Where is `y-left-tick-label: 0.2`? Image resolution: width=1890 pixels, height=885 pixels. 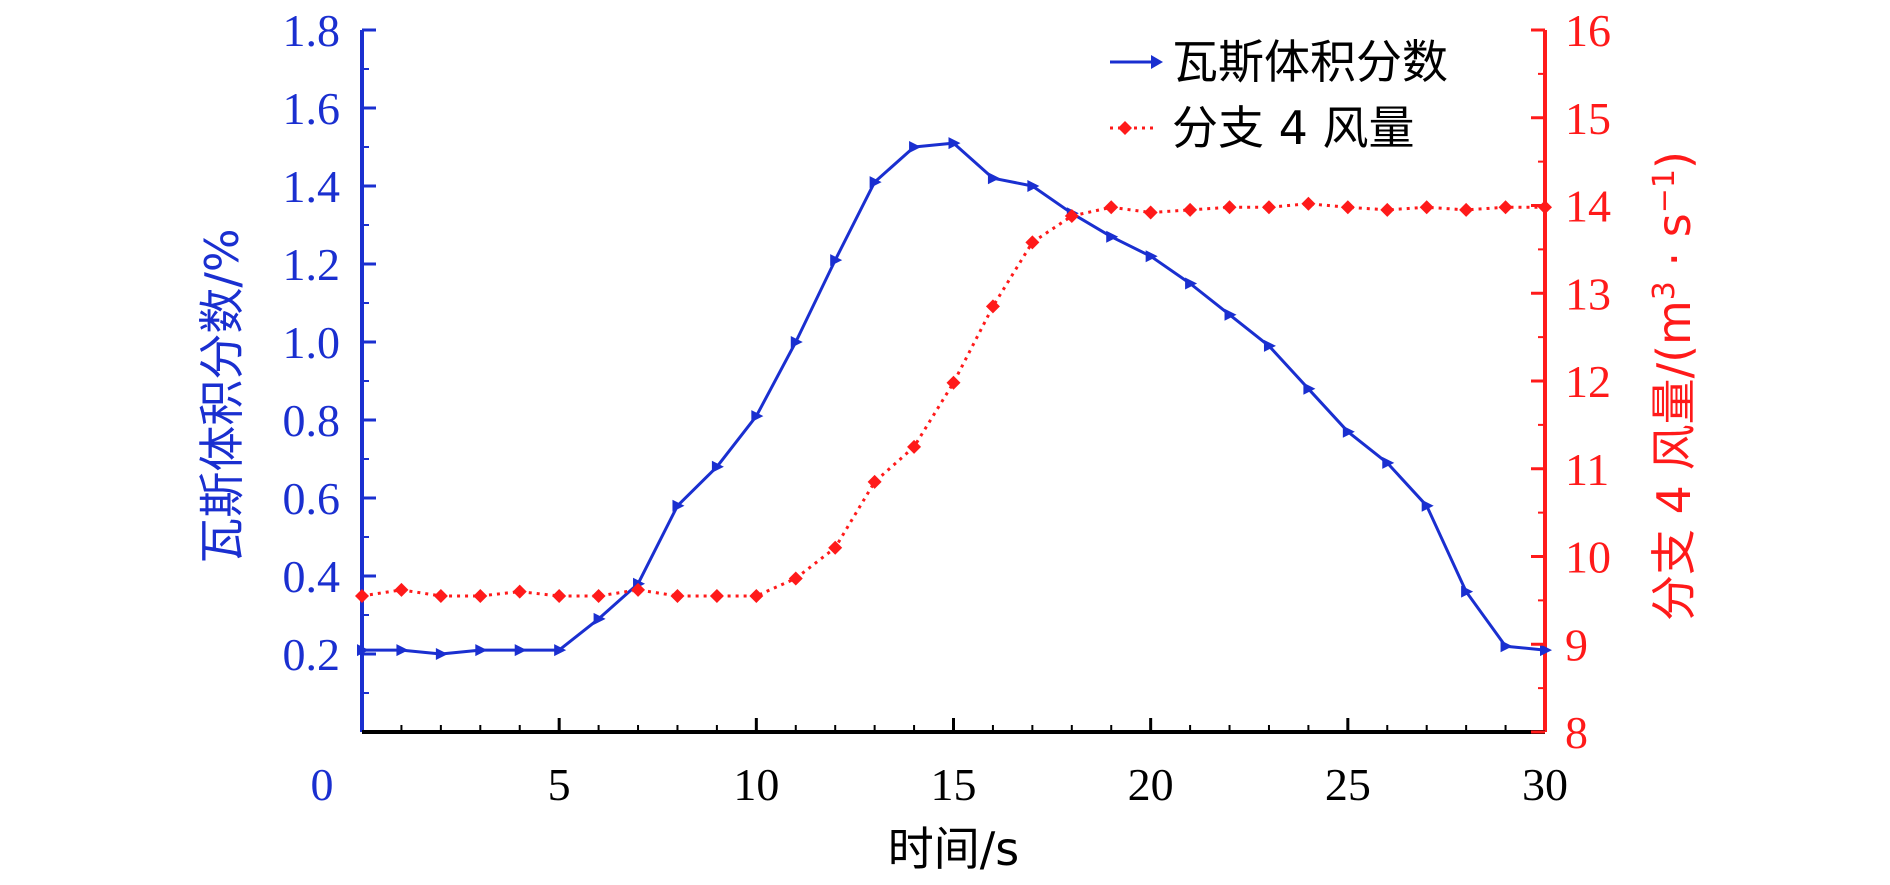 y-left-tick-label: 0.2 is located at coordinates (312, 654).